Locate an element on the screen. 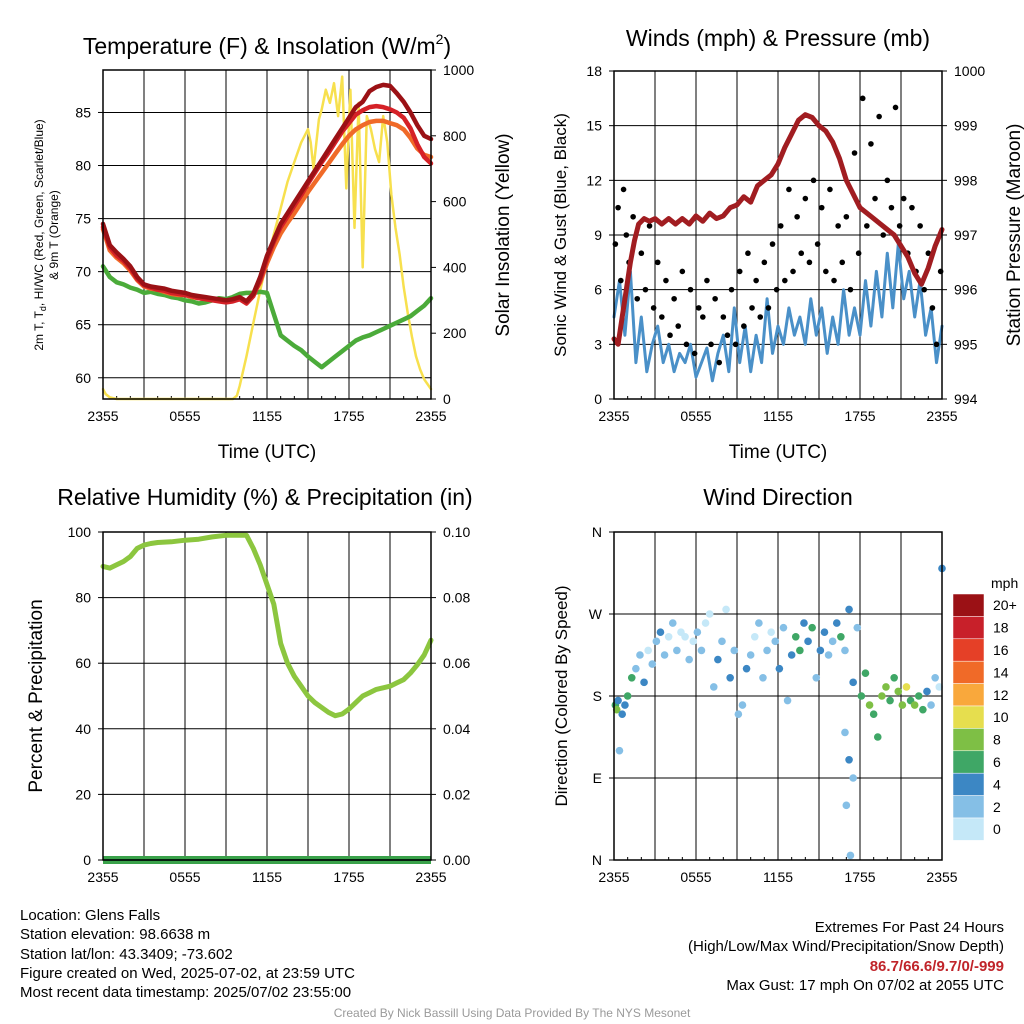  direction-ylabel-left: Direction (Colored By Speed) is located at coordinates (561, 695).